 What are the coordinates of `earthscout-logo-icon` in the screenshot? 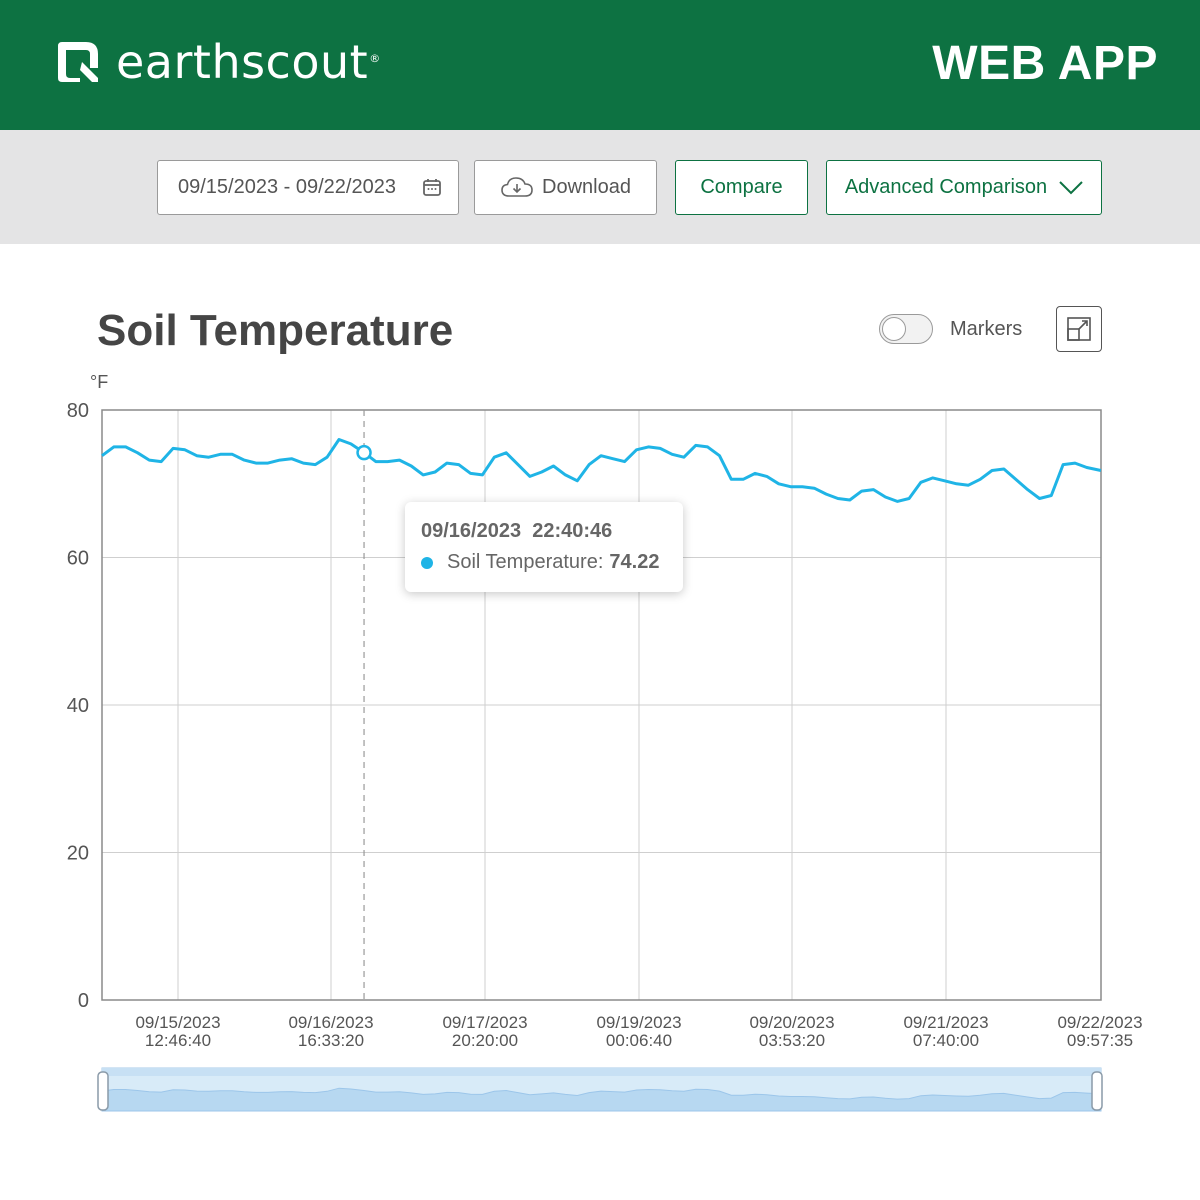 It's located at (78, 62).